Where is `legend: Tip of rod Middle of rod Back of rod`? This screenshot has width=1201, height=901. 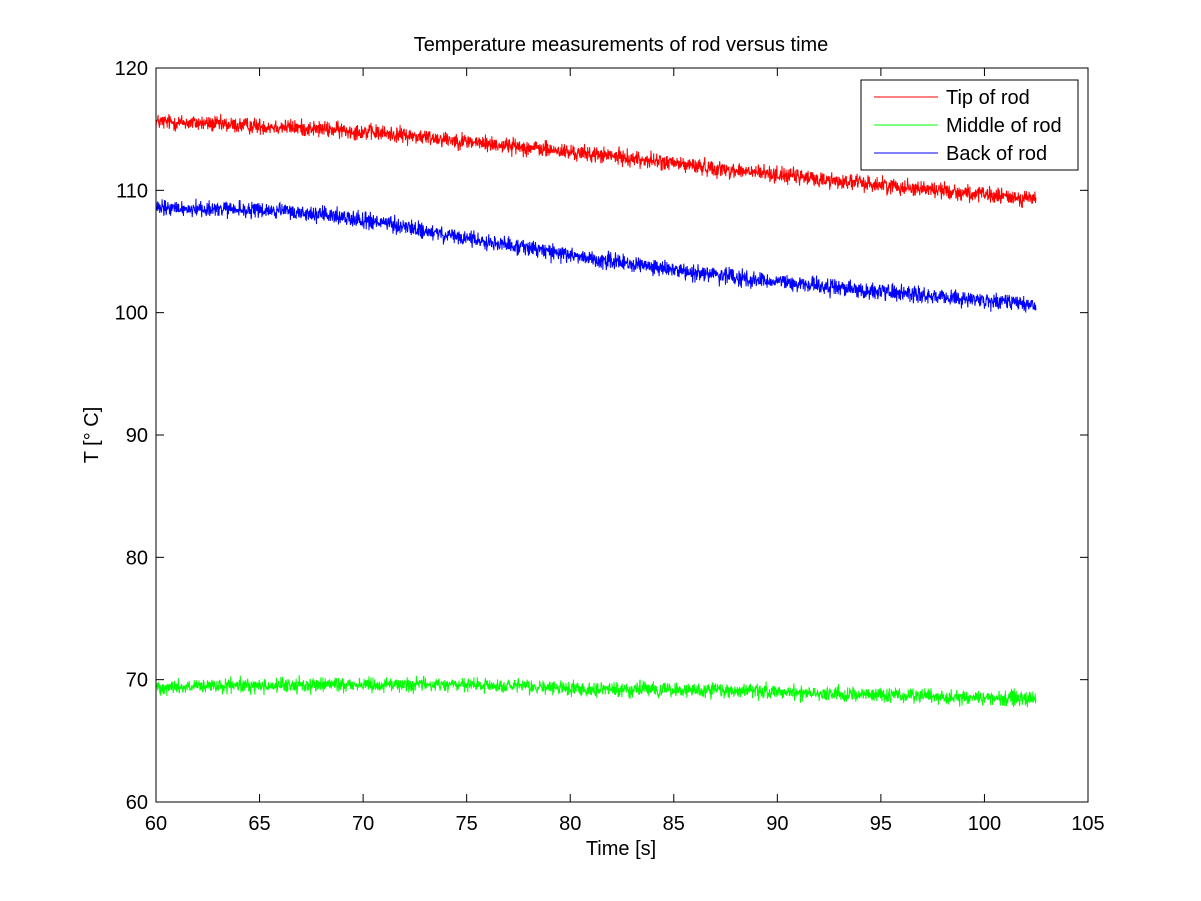
legend: Tip of rod Middle of rod Back of rod is located at coordinates (969, 125).